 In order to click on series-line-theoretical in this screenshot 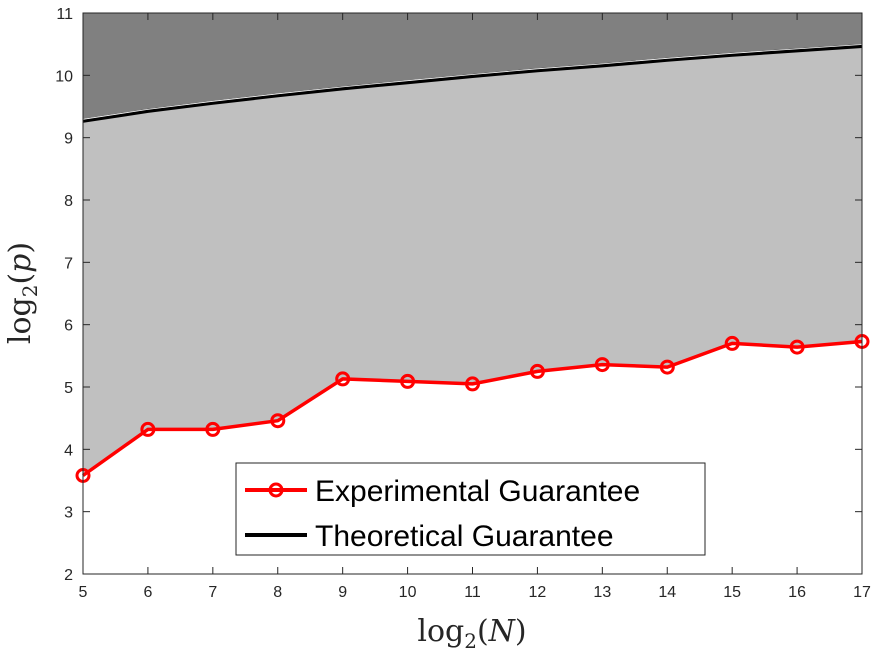, I will do `click(472, 83)`.